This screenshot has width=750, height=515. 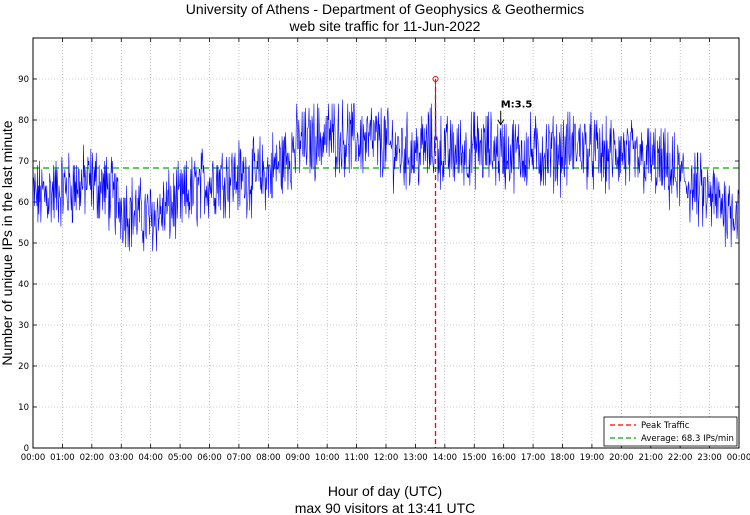 What do you see at coordinates (435, 79) in the screenshot?
I see `peak-marker` at bounding box center [435, 79].